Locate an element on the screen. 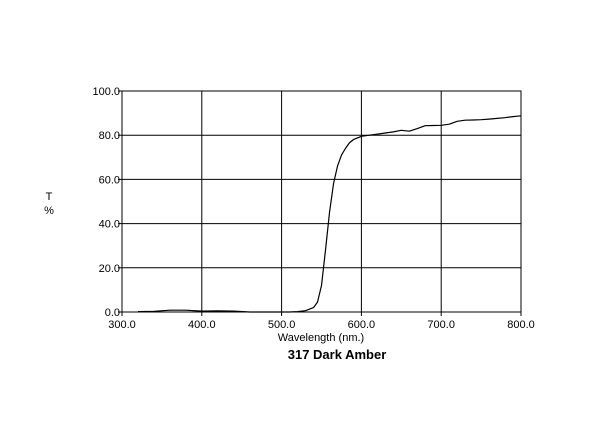  y-tick-label: 60.0 is located at coordinates (109, 180).